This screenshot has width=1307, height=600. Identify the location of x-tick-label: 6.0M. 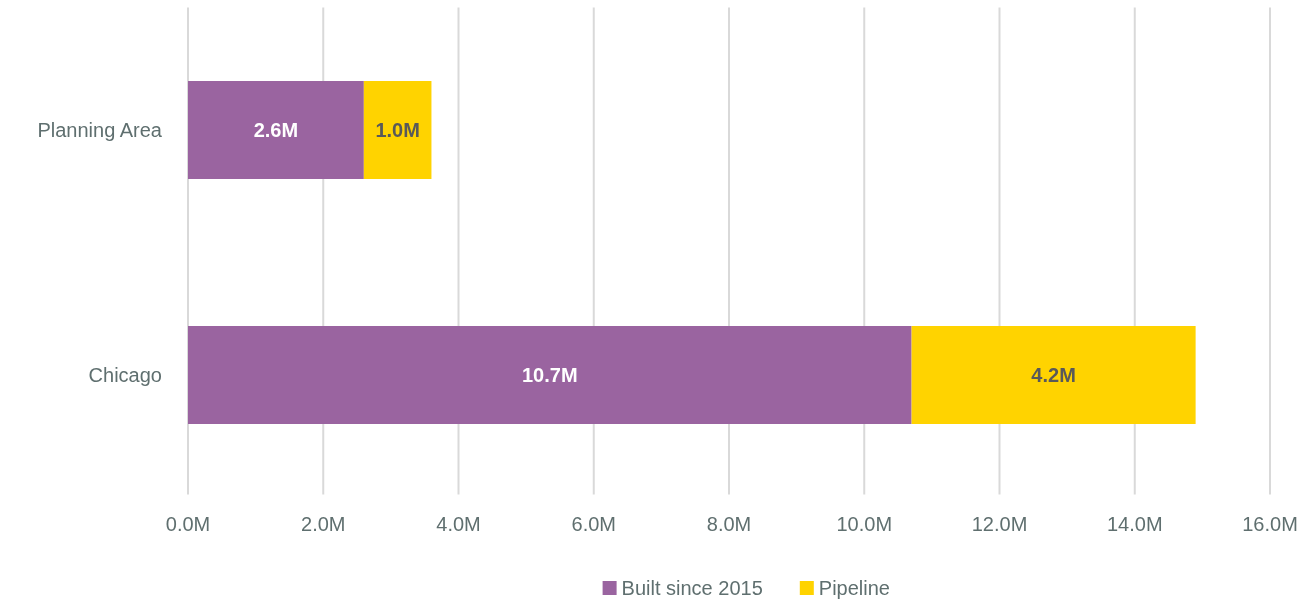
(593, 524).